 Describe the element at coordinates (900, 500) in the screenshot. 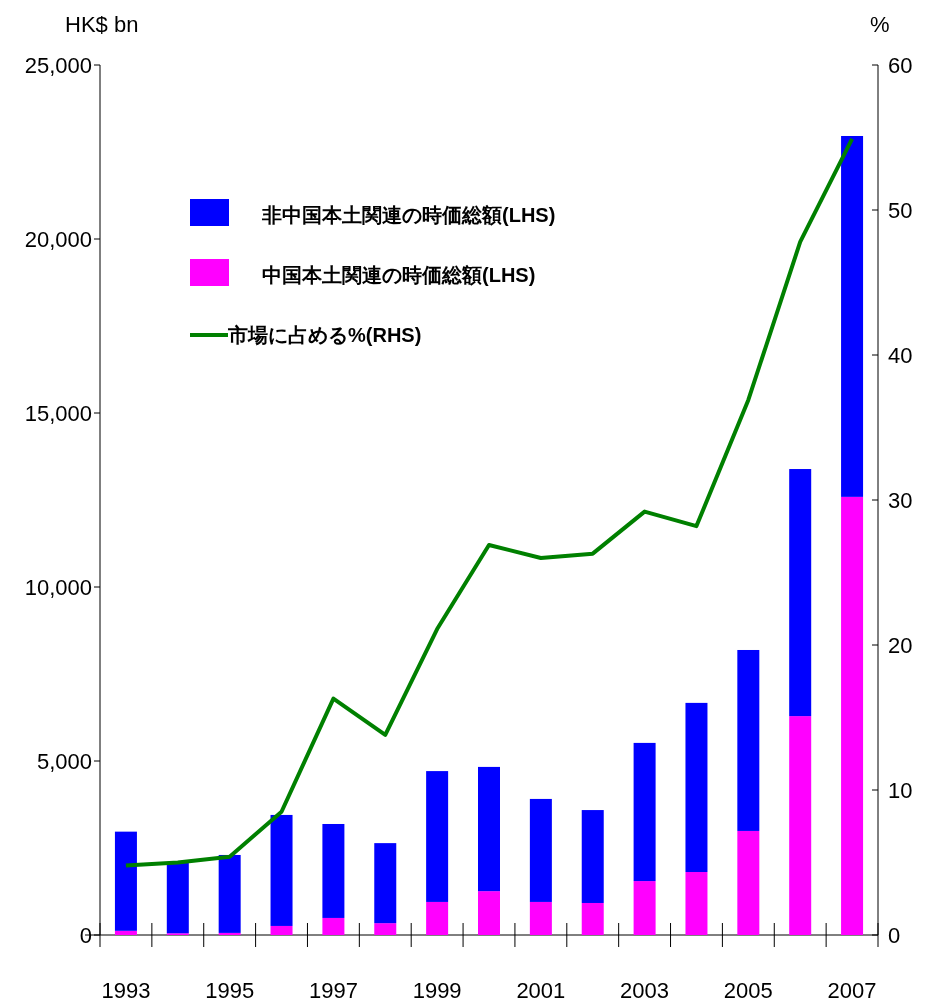

I see `y2-tick-label: 30` at that location.